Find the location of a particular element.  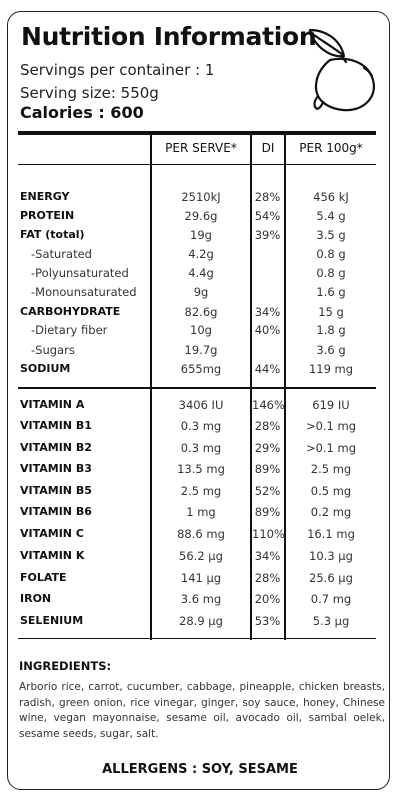

per-serve-value: 10g is located at coordinates (201, 330).